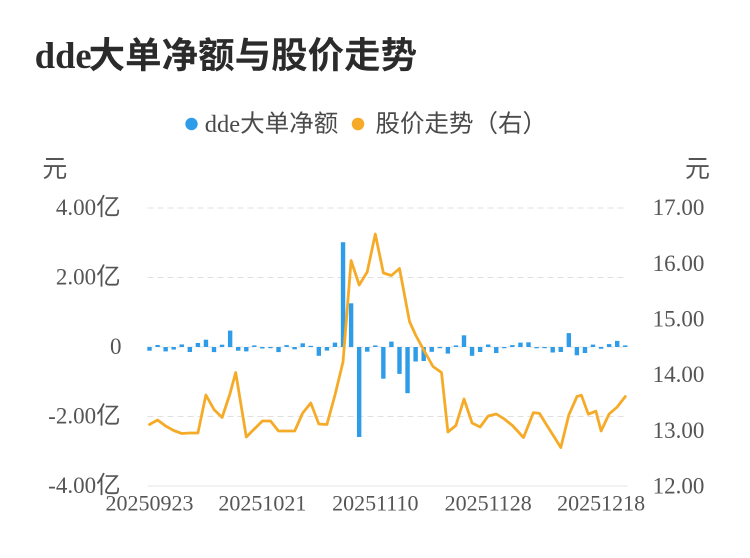 The height and width of the screenshot is (558, 750). I want to click on svg-text: -2.00, so click(72, 416).